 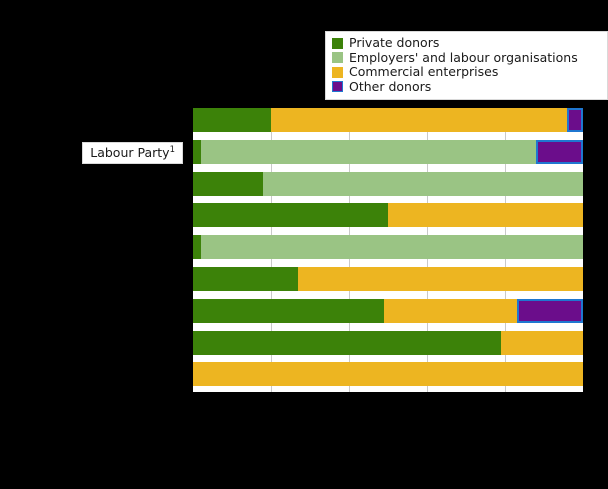 What do you see at coordinates (466, 86) in the screenshot?
I see `legend-item: Other donors` at bounding box center [466, 86].